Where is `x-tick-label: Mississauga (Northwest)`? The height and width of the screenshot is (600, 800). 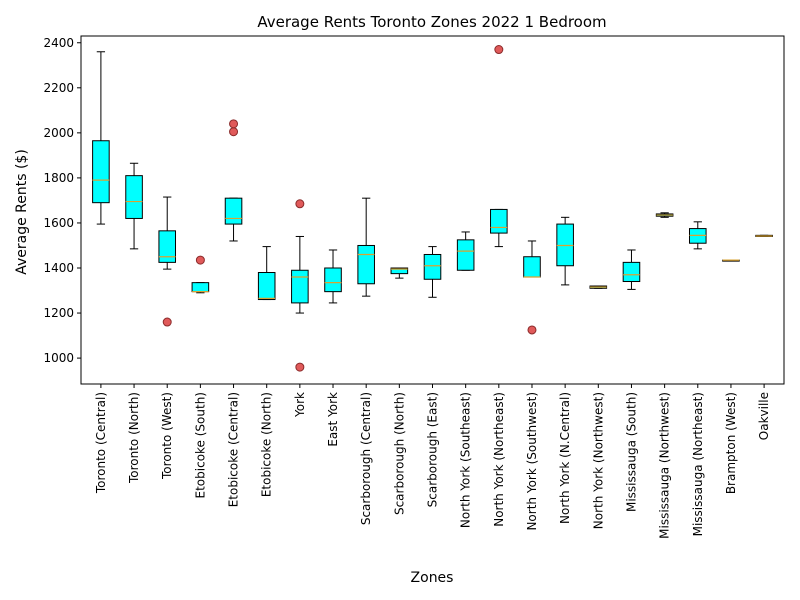 x-tick-label: Mississauga (Northwest) is located at coordinates (665, 465).